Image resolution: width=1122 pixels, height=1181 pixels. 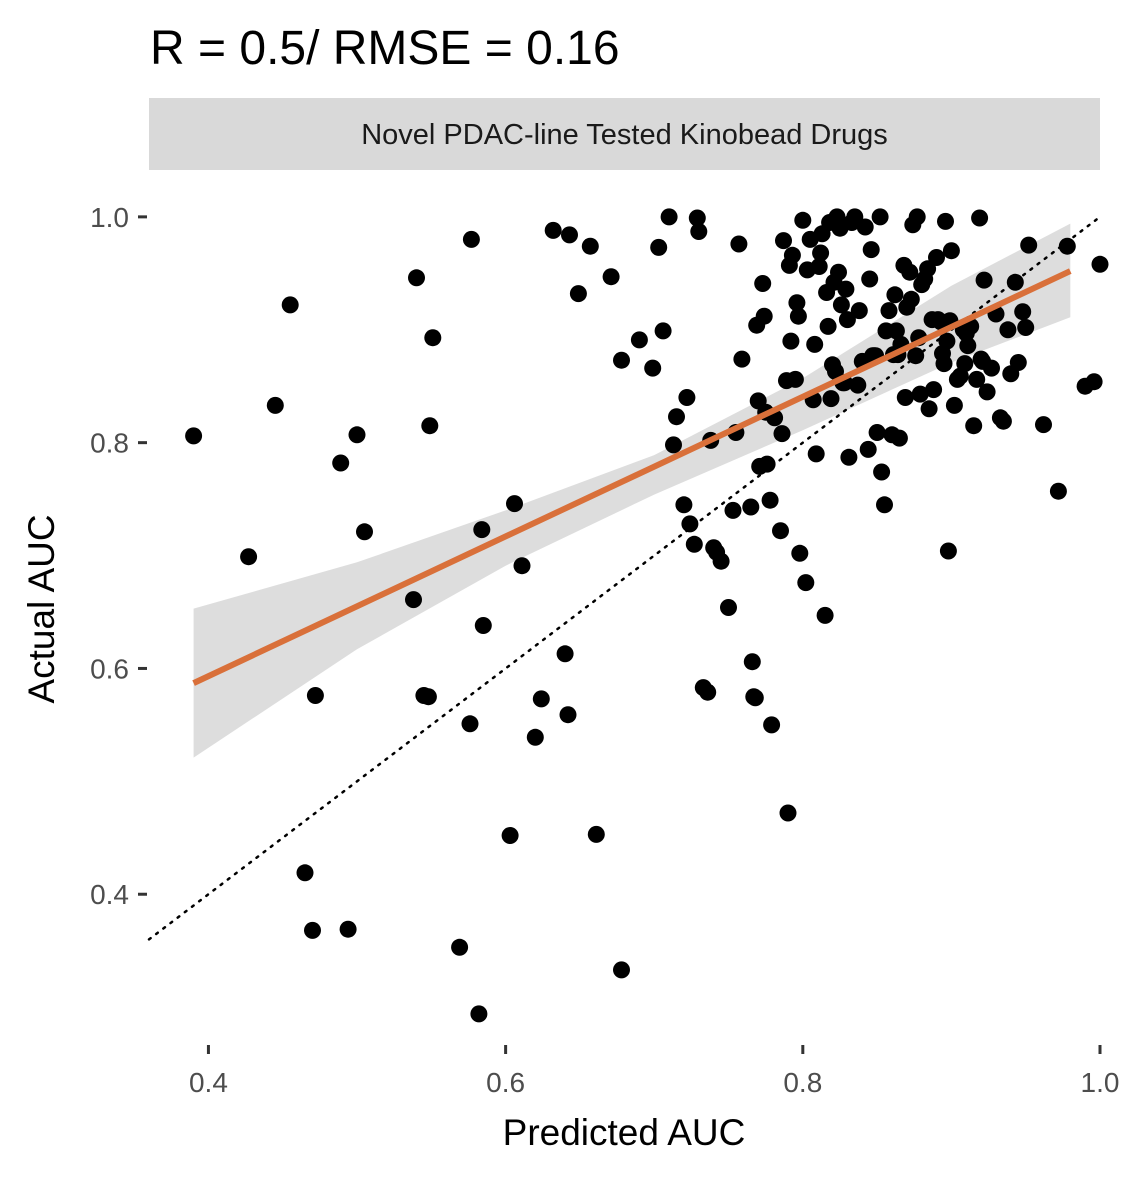 What do you see at coordinates (109, 668) in the screenshot?
I see `y-tick-label: 0.6` at bounding box center [109, 668].